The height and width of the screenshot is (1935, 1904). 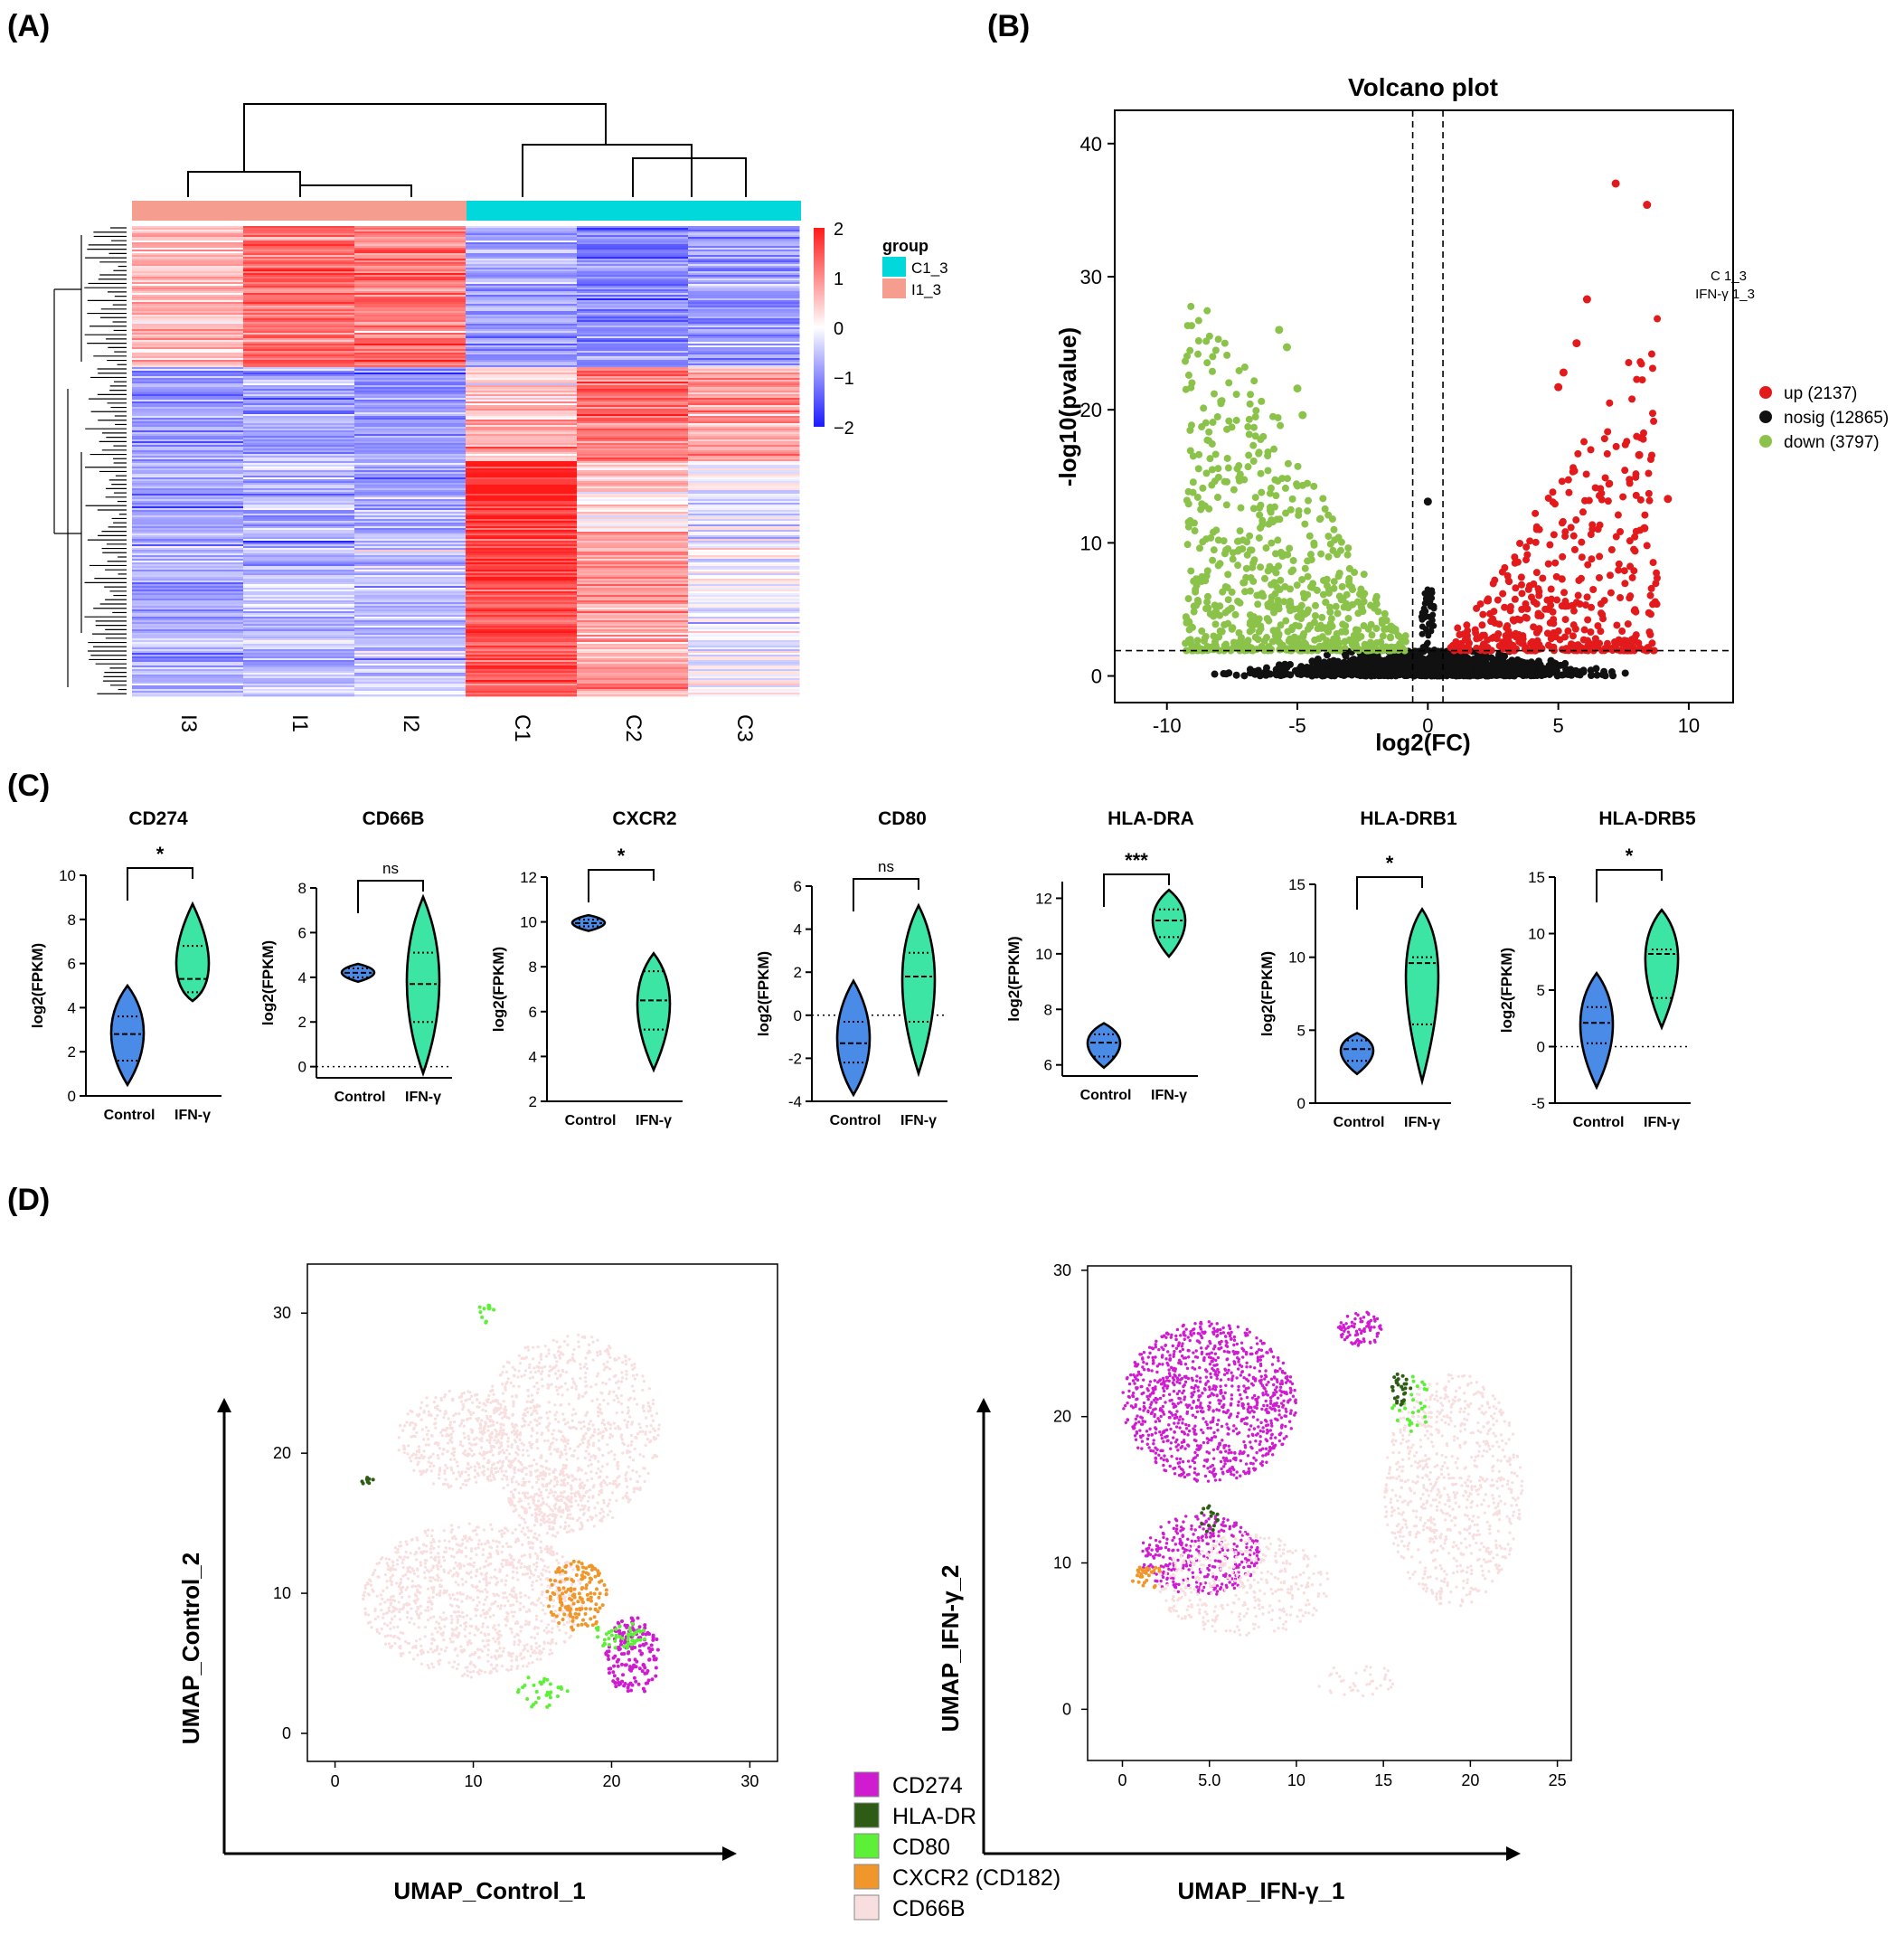 I want to click on violin-shape, so click(x=1104, y=1046).